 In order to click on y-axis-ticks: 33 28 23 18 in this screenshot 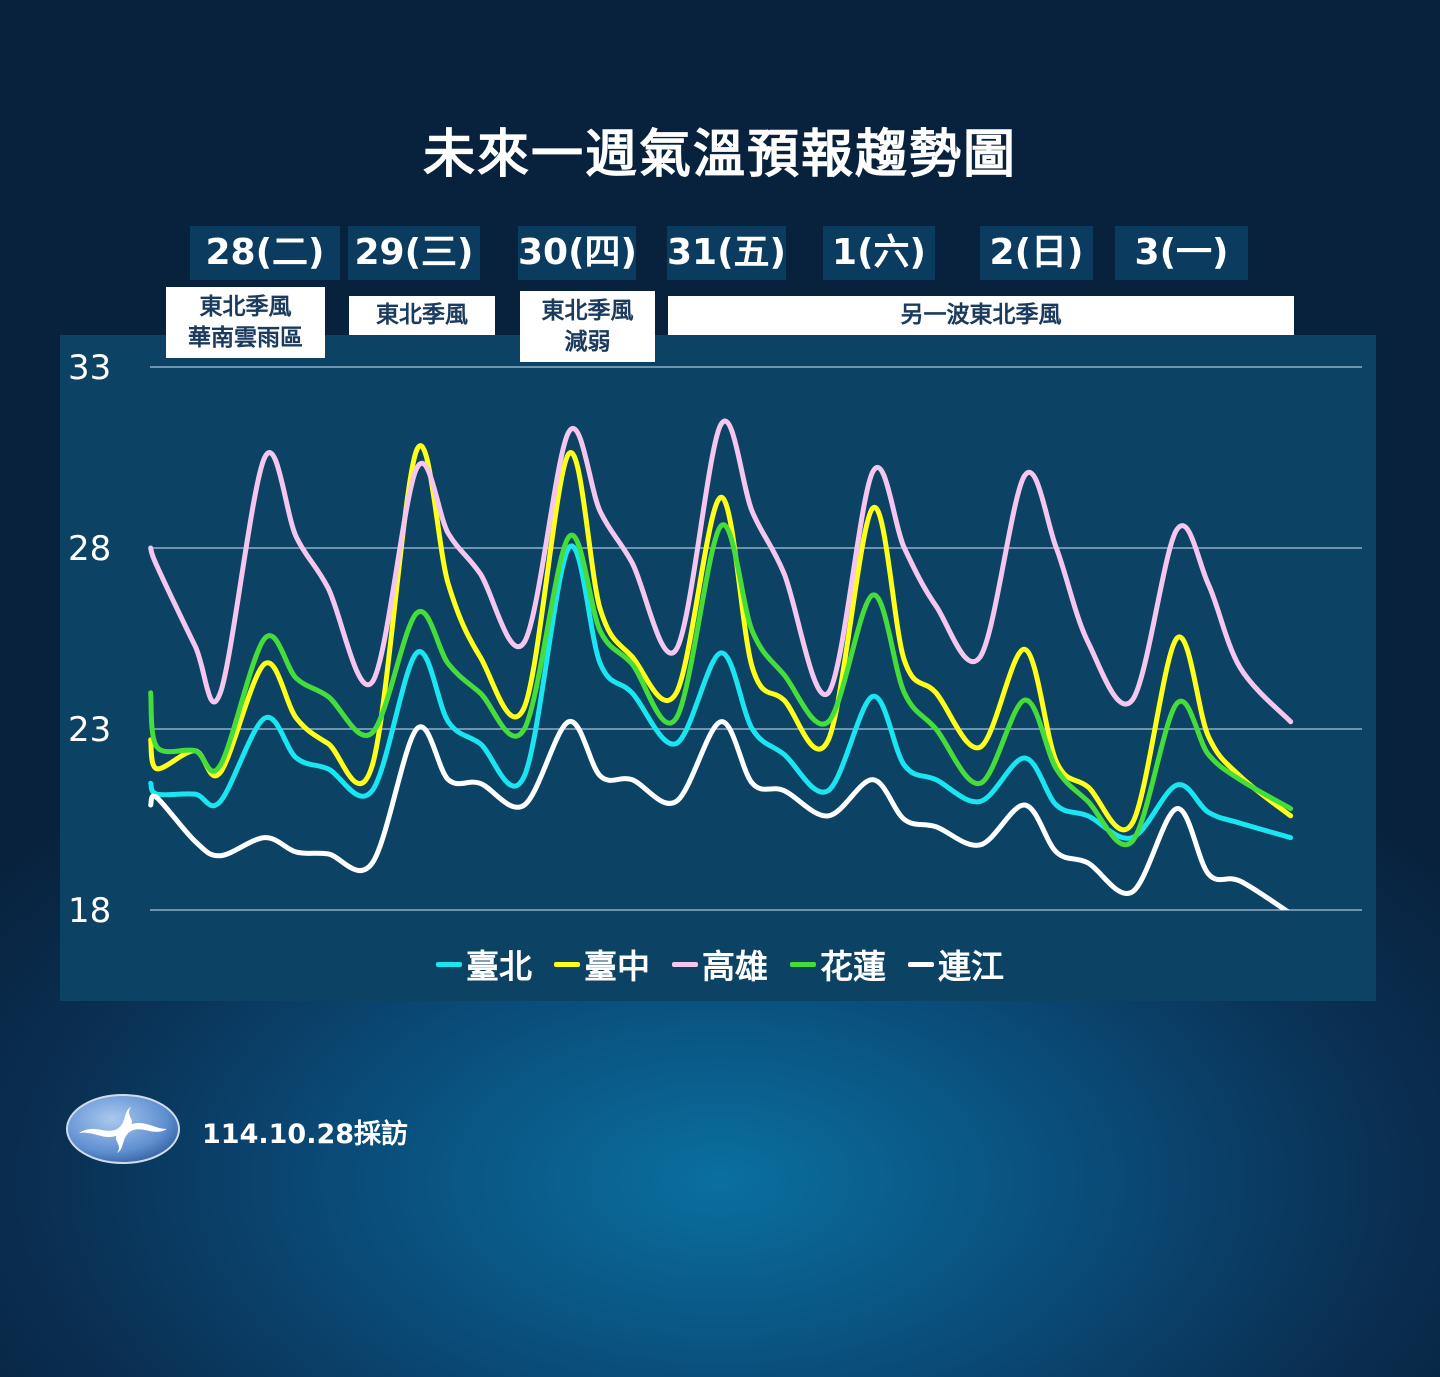, I will do `click(89, 639)`.